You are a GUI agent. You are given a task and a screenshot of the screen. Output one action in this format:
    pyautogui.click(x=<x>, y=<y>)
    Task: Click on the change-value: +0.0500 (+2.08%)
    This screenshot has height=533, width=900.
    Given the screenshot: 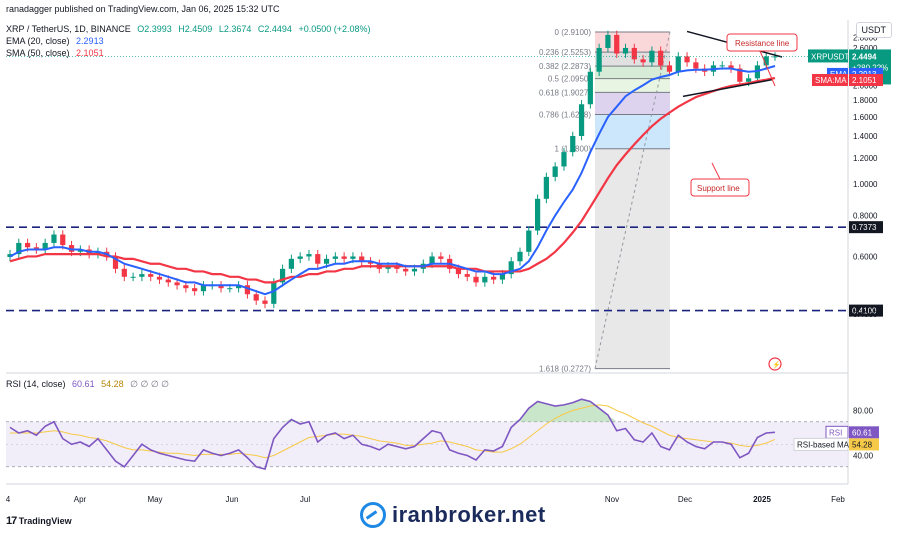 What is the action you would take?
    pyautogui.click(x=334, y=29)
    